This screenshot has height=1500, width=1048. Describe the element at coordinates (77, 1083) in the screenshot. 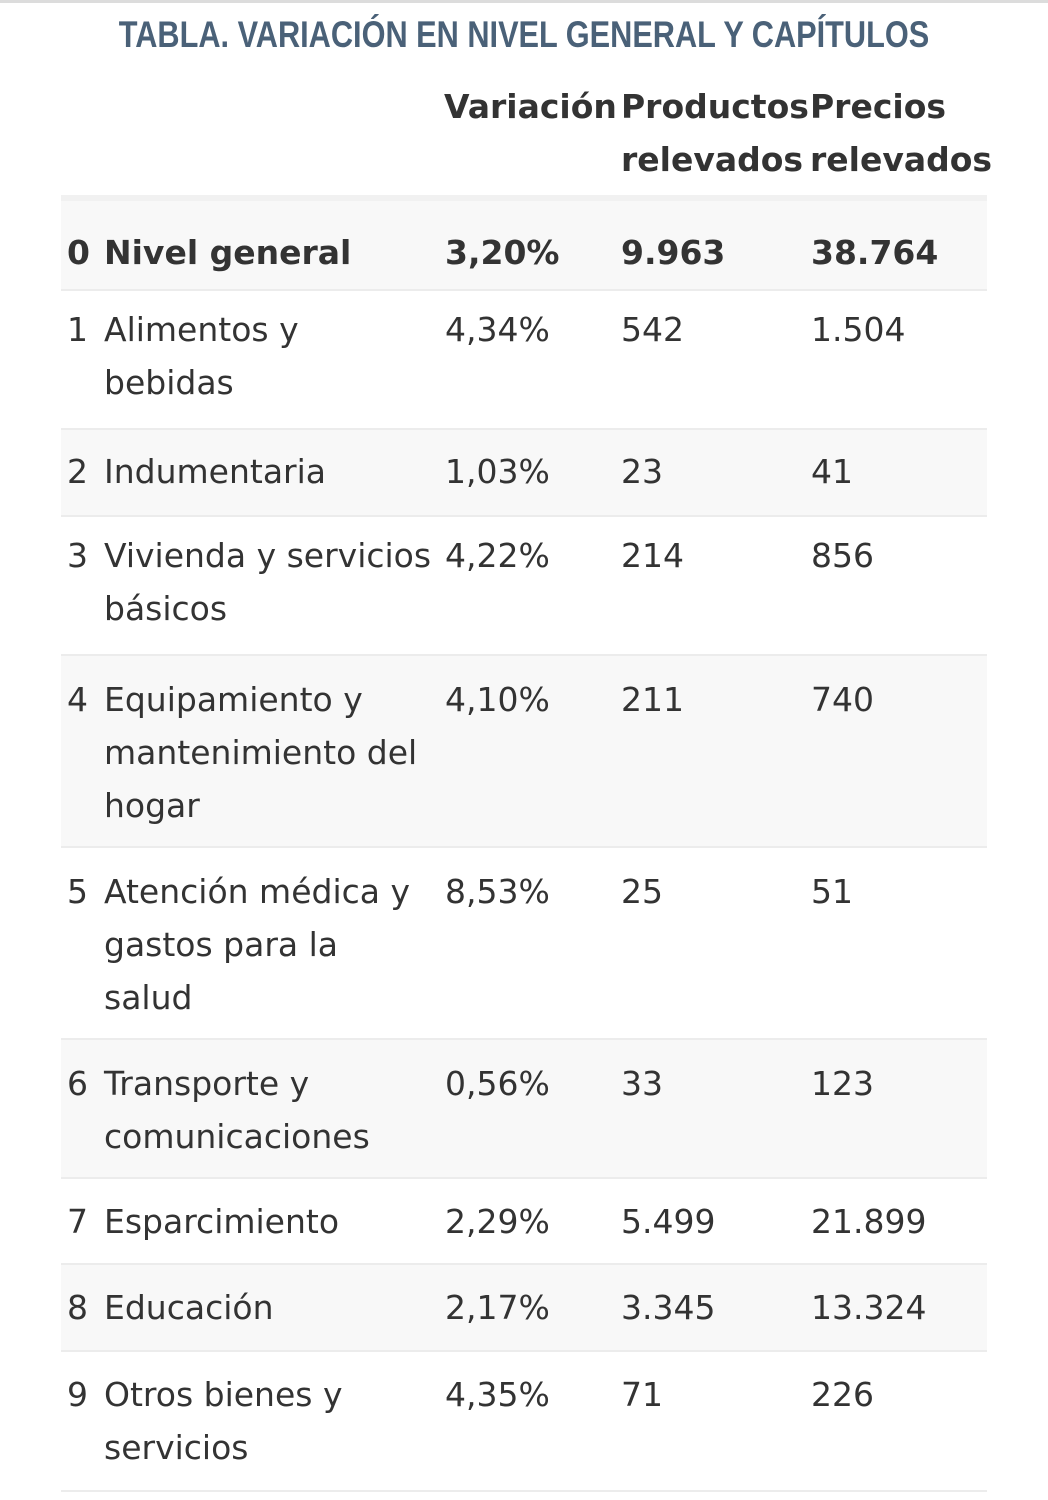

I see `row-number: 6` at that location.